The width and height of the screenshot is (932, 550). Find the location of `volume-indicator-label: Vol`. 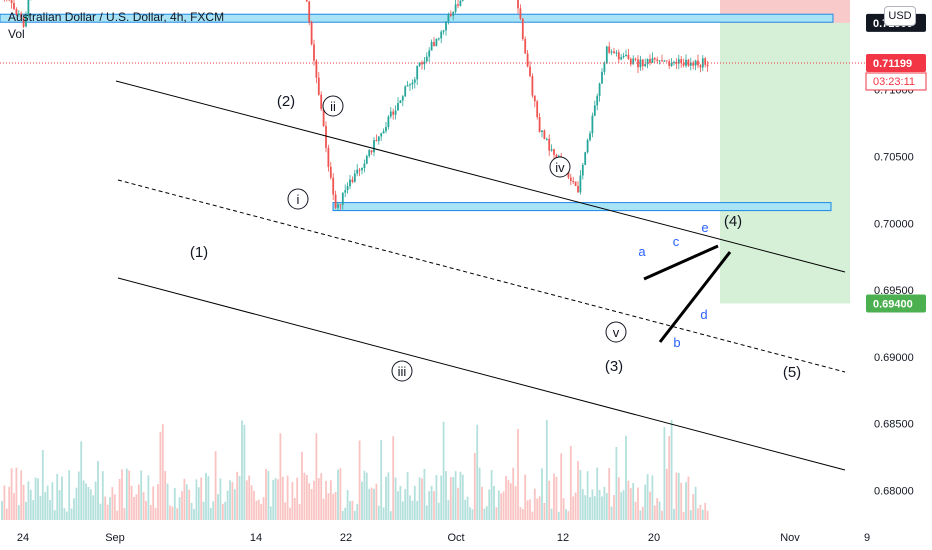

volume-indicator-label: Vol is located at coordinates (16, 34).